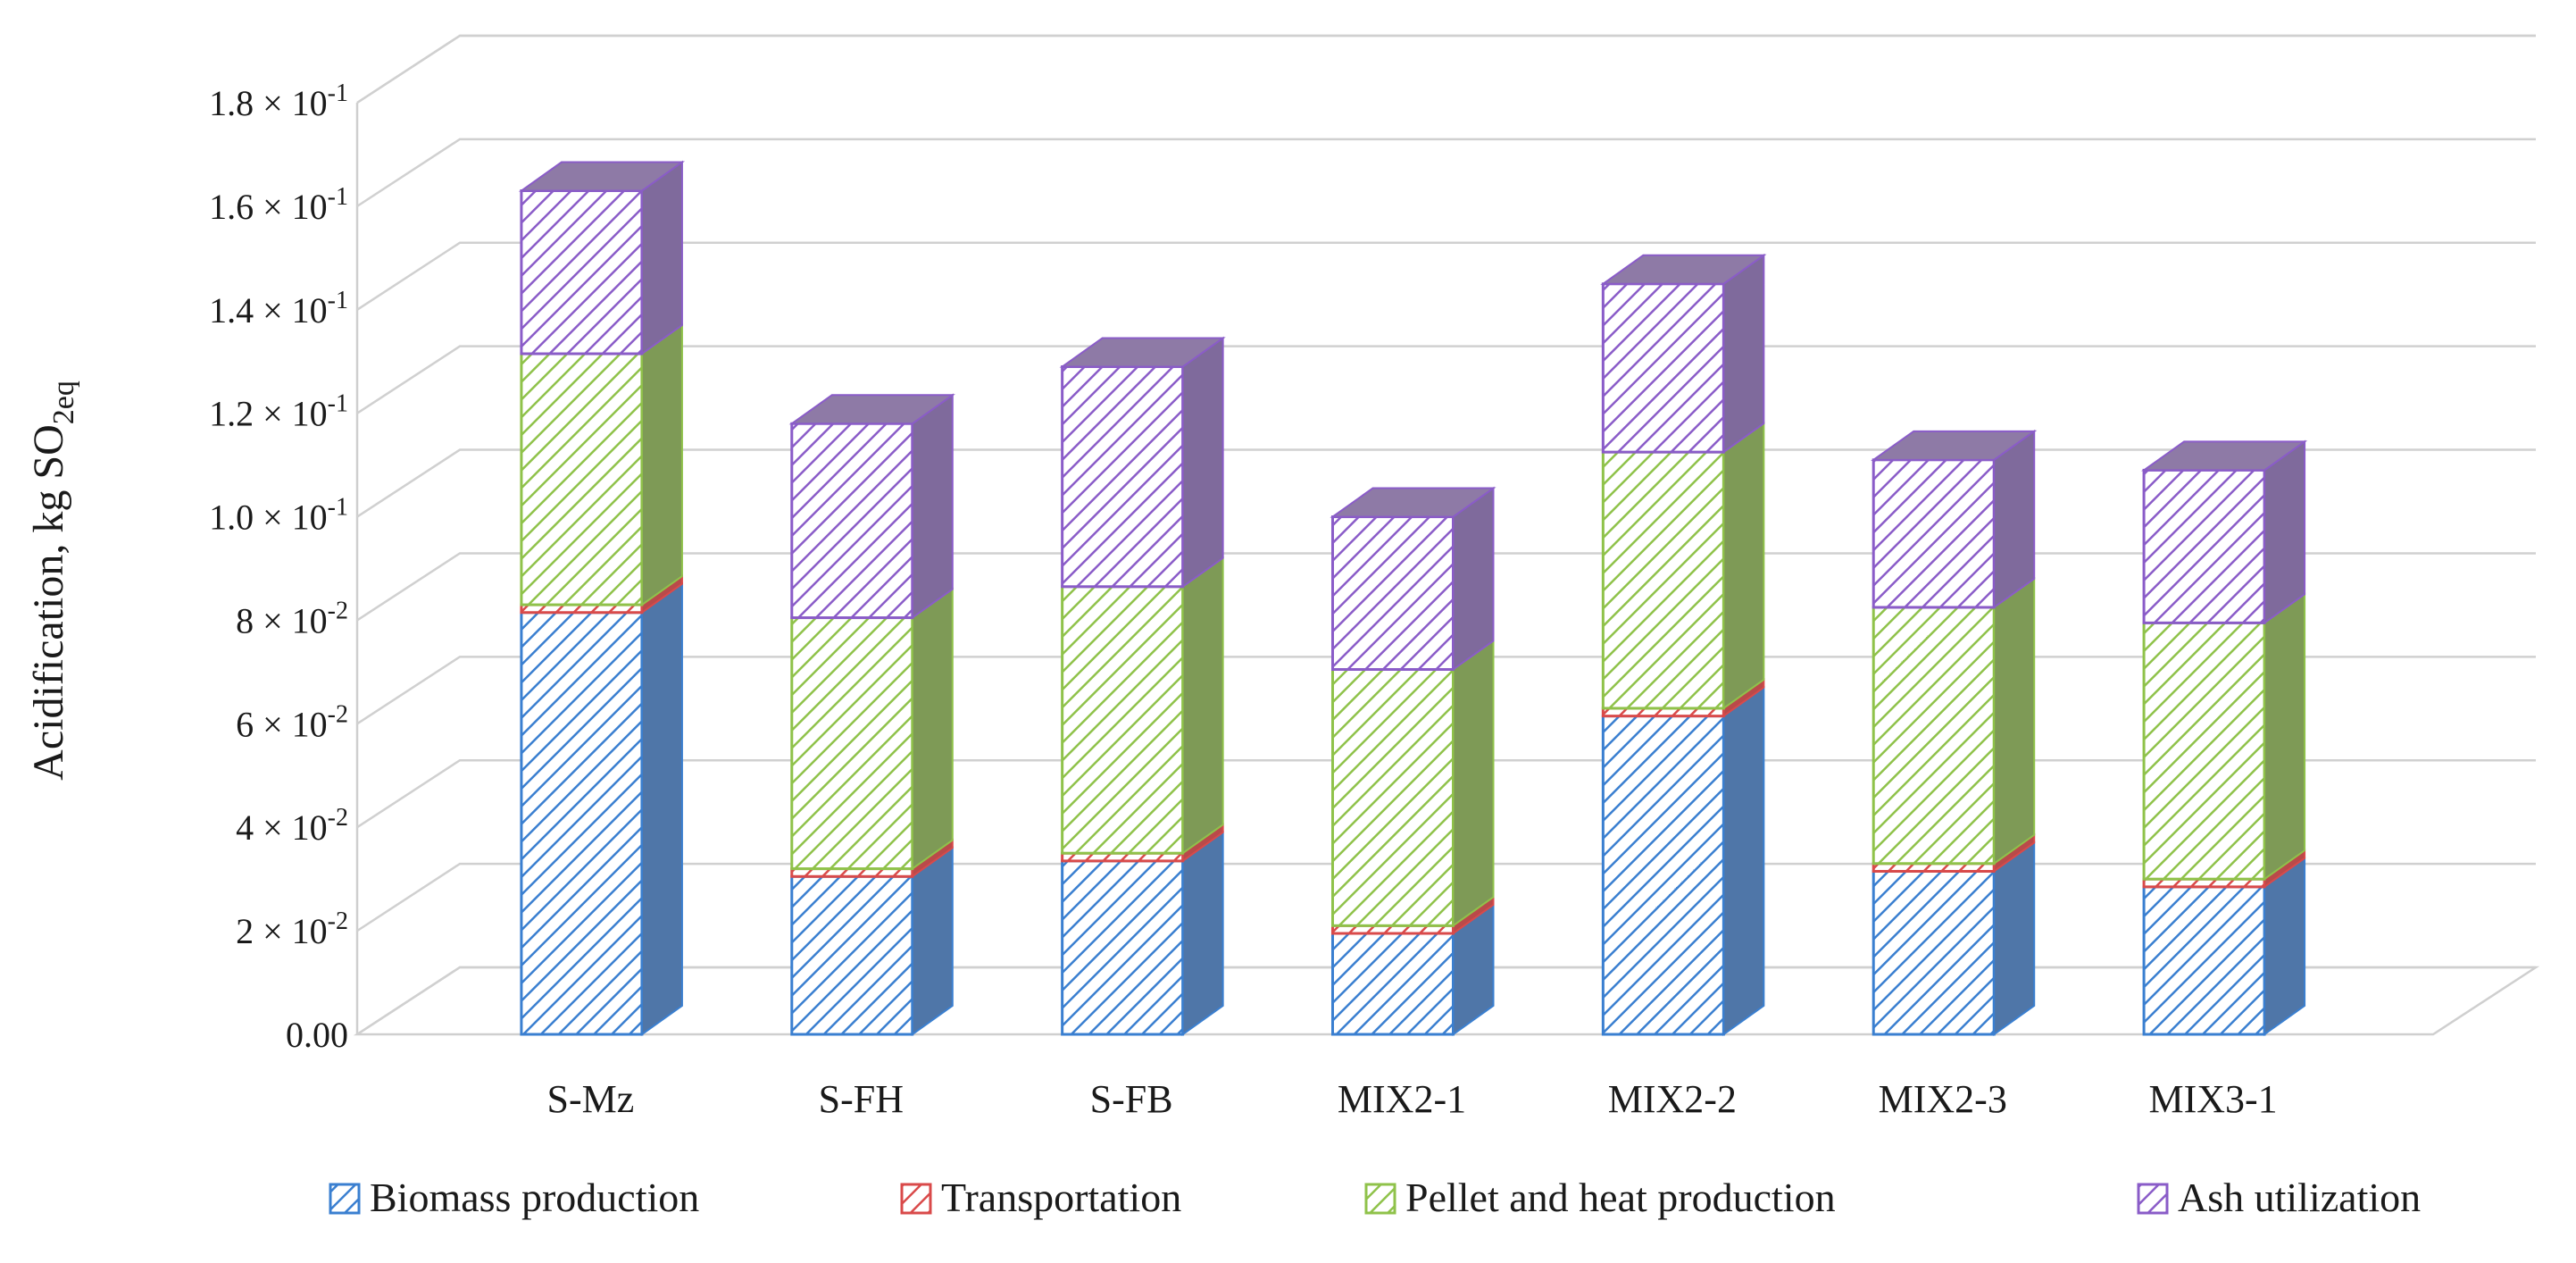 The height and width of the screenshot is (1263, 2576). Describe the element at coordinates (292, 929) in the screenshot. I see `y-tick-label: 2 × 10⁻²` at that location.